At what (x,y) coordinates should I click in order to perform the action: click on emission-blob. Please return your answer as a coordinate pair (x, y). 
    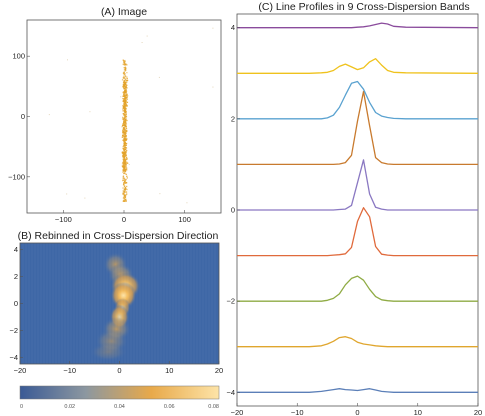
    Looking at the image, I should click on (108, 352).